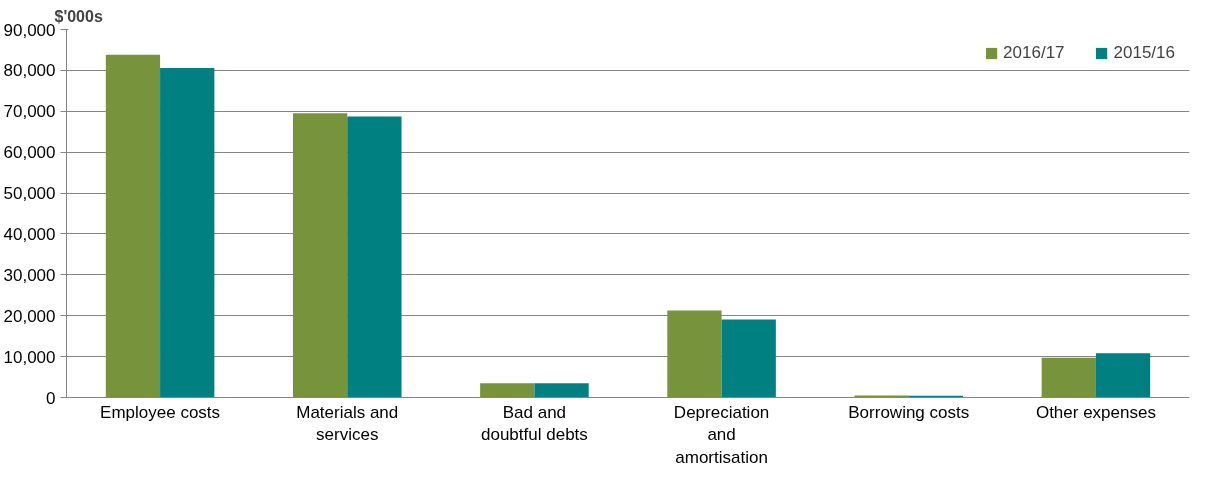  Describe the element at coordinates (909, 412) in the screenshot. I see `x-tick-label: Borrowing costs` at that location.